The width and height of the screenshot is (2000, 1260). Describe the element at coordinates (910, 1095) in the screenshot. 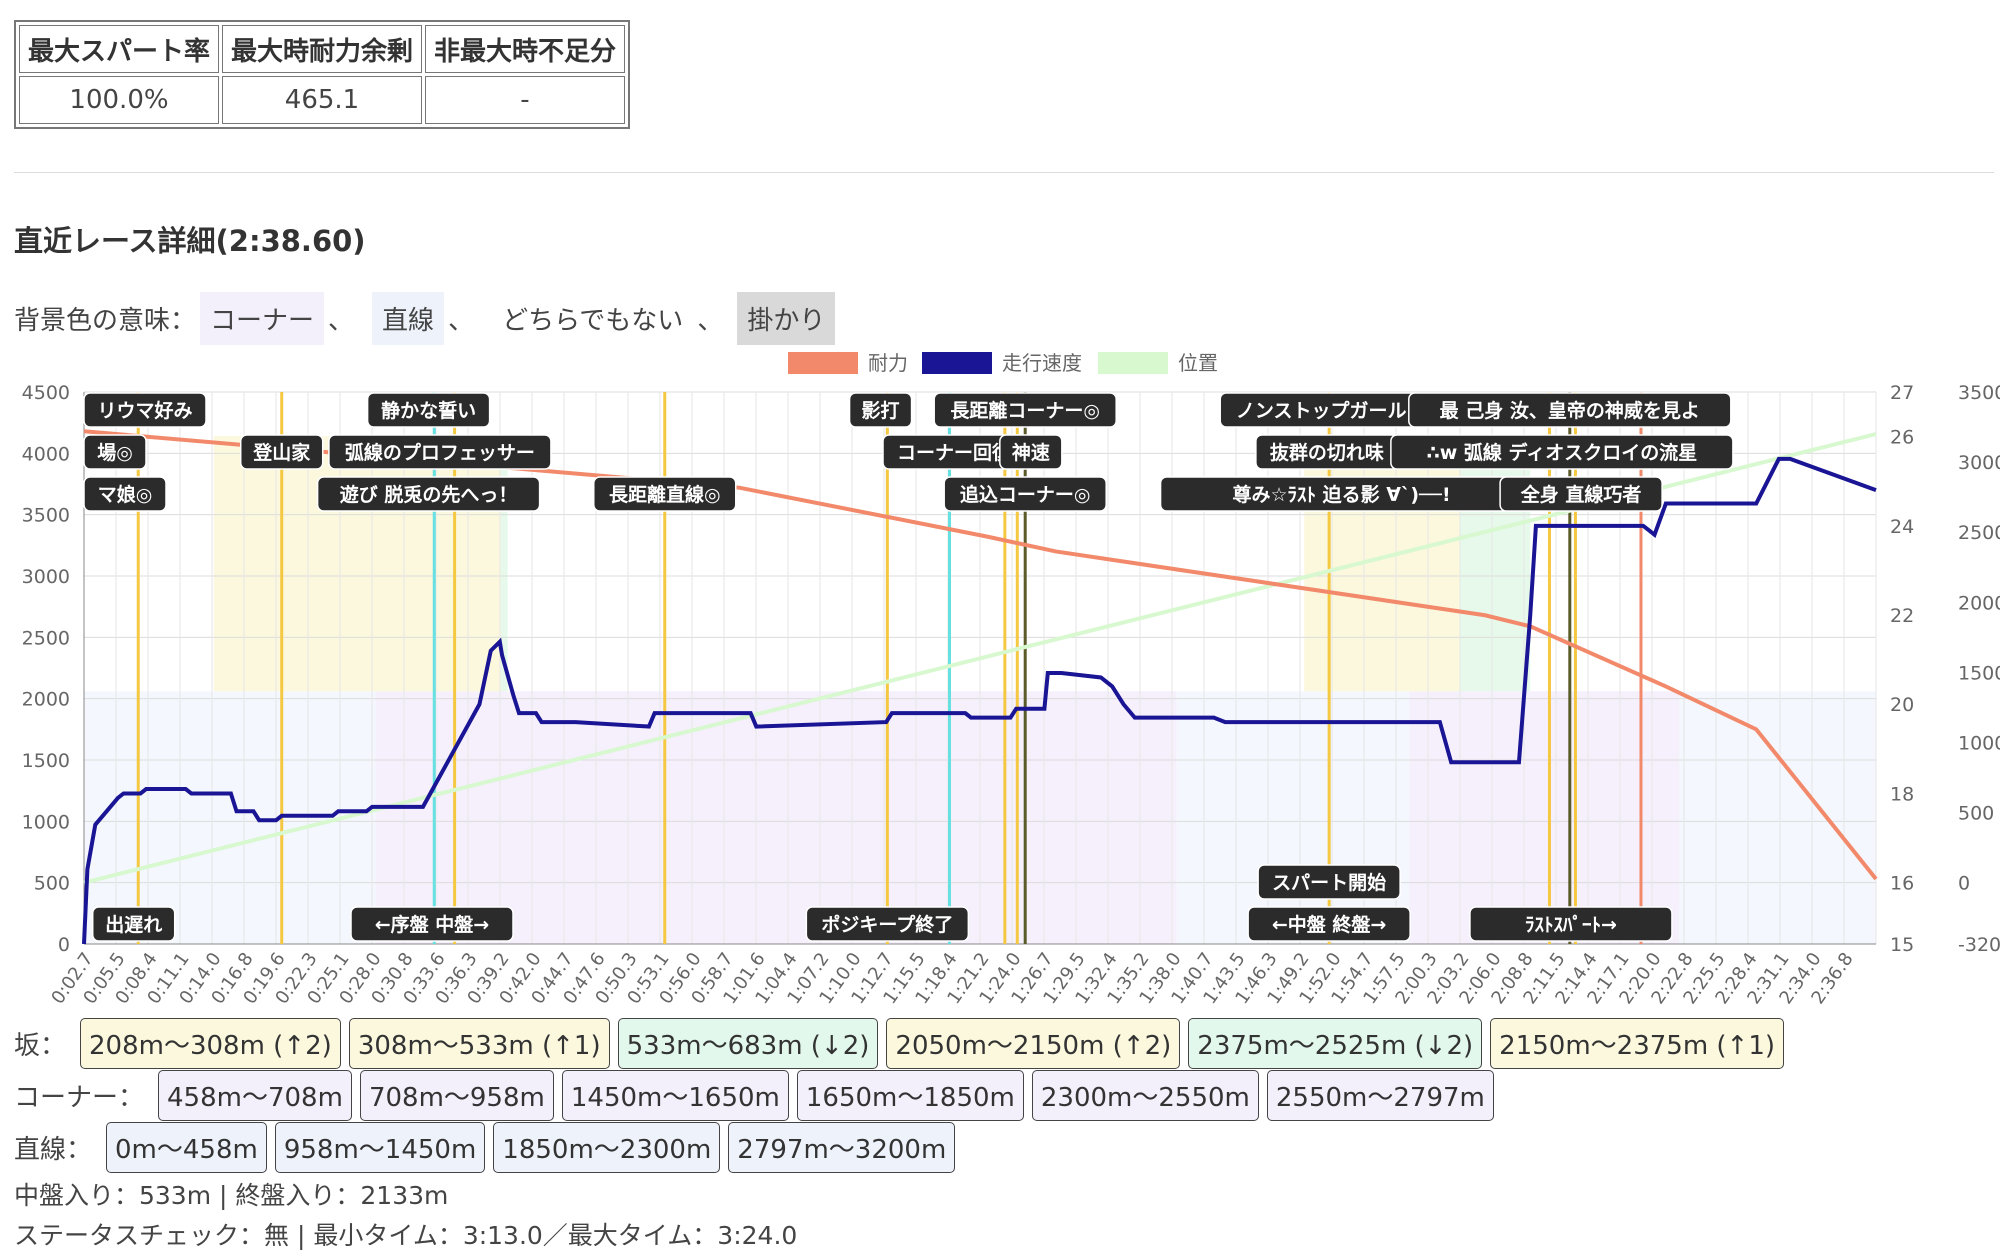

I see `corner-chip: 1650m〜1850m` at that location.